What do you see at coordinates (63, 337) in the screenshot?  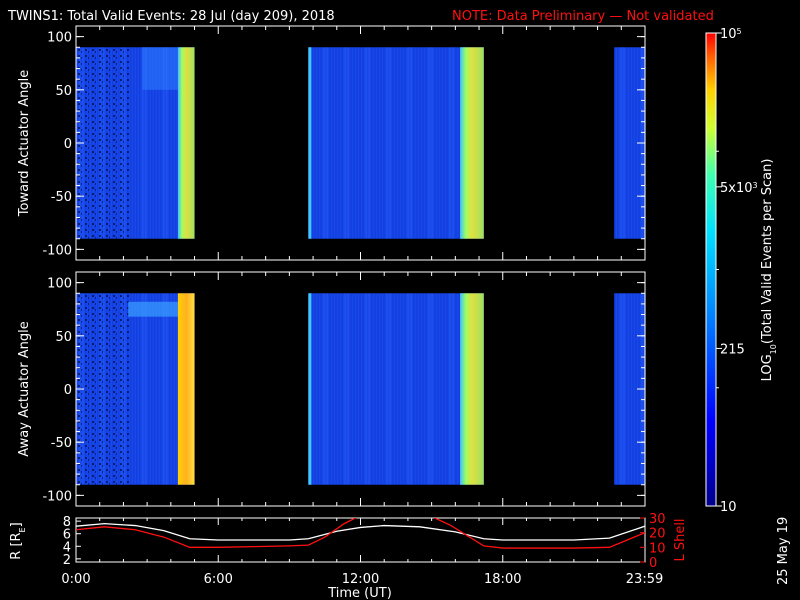 I see `y-tick-label: 50` at bounding box center [63, 337].